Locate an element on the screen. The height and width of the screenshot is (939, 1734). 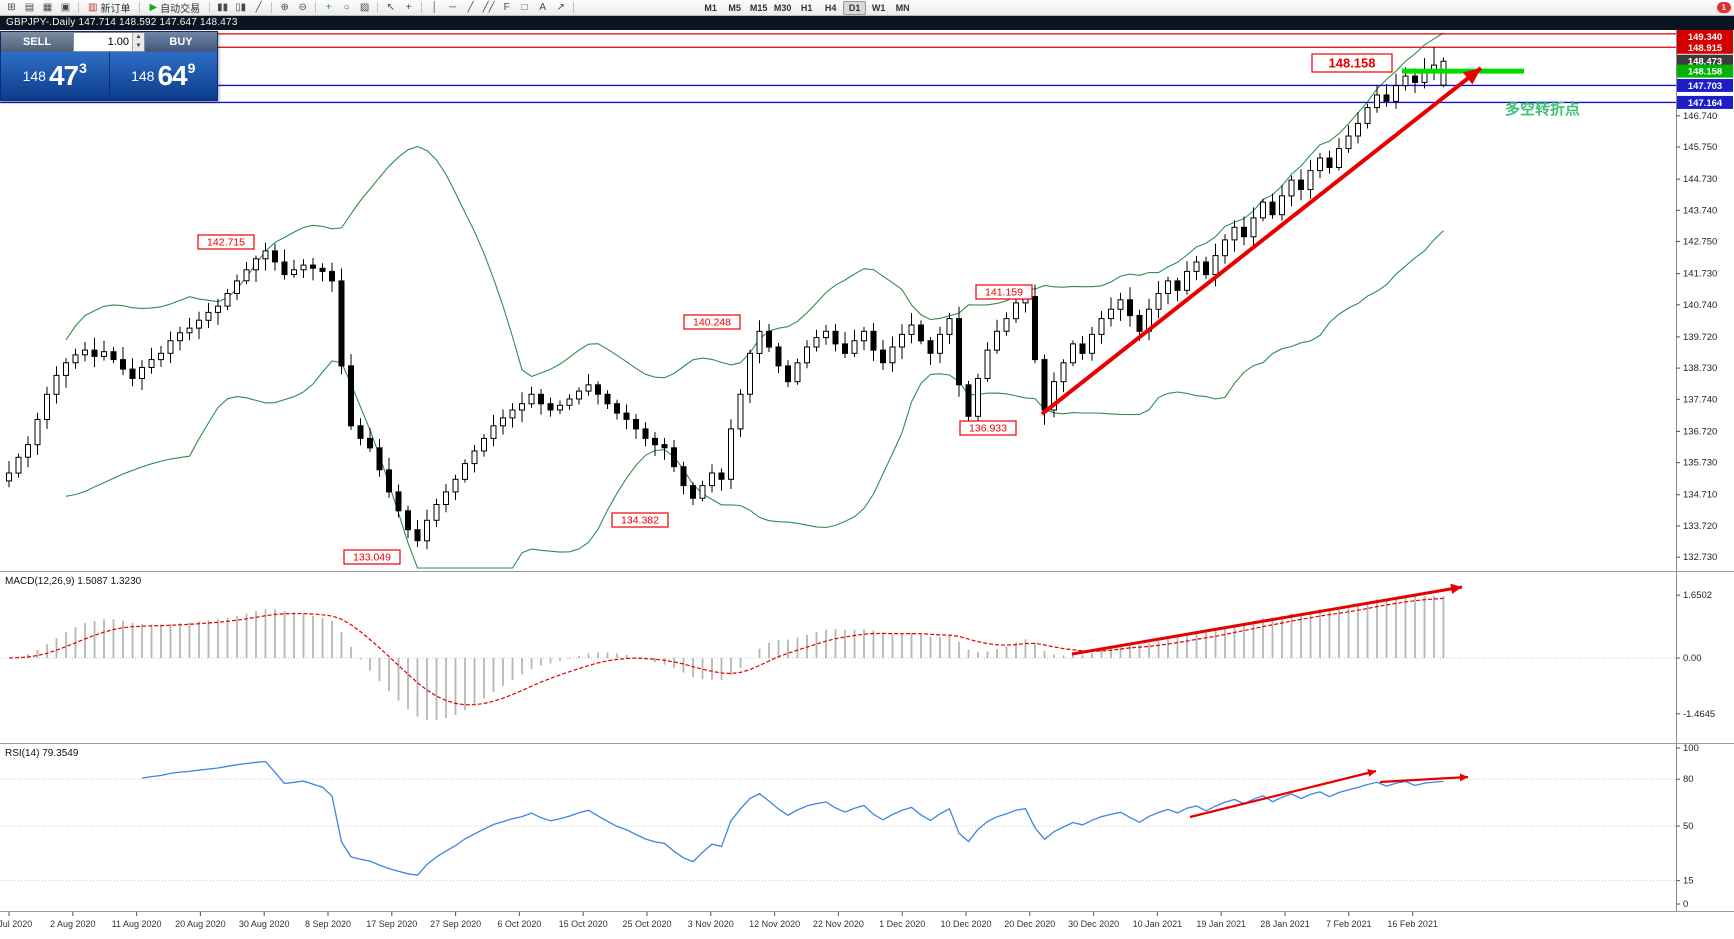
rsi-axis-label: 15 is located at coordinates (1688, 881).